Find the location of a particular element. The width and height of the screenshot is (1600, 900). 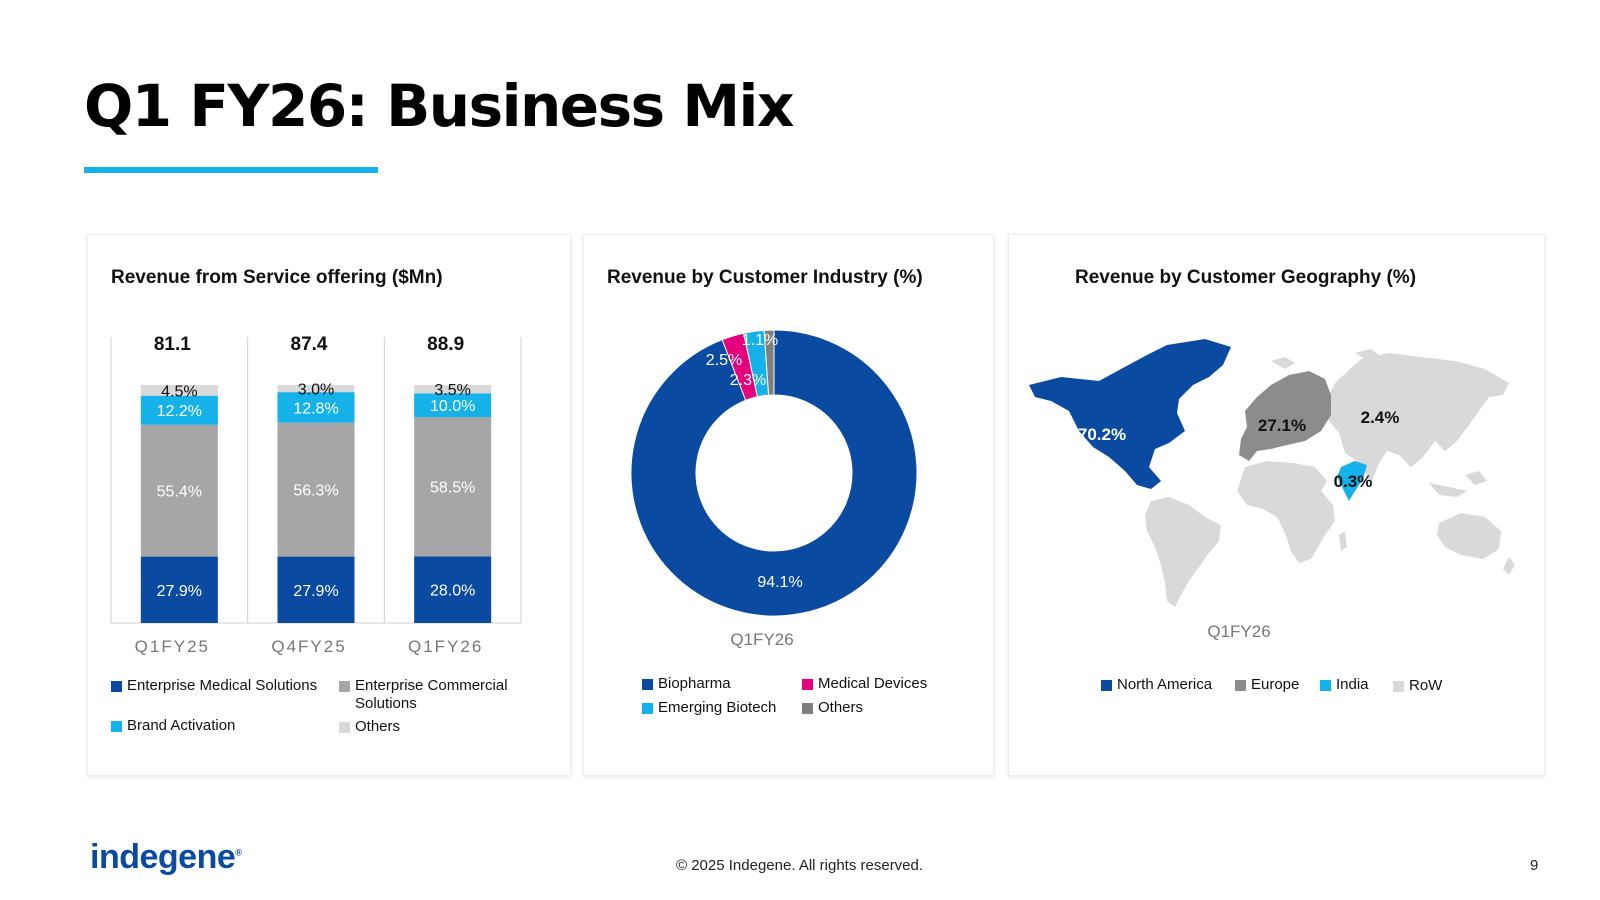

legend-swatch-india is located at coordinates (1325, 685).